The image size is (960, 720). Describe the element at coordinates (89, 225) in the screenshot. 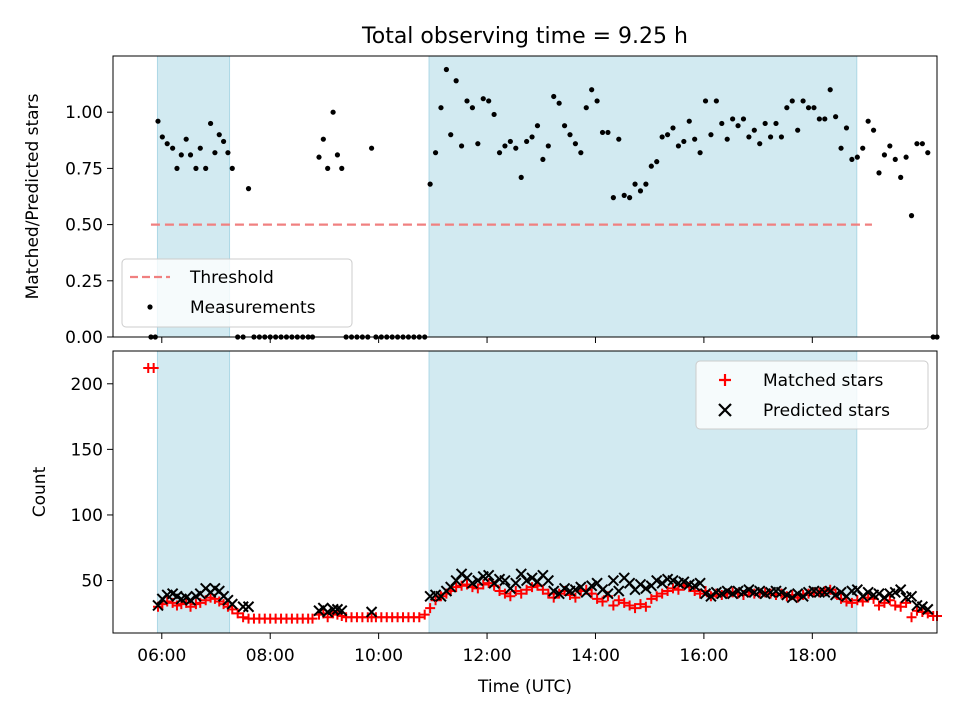

I see `y-axis-ticks: 0.00 0.25 0.50 0.75 1.00` at that location.